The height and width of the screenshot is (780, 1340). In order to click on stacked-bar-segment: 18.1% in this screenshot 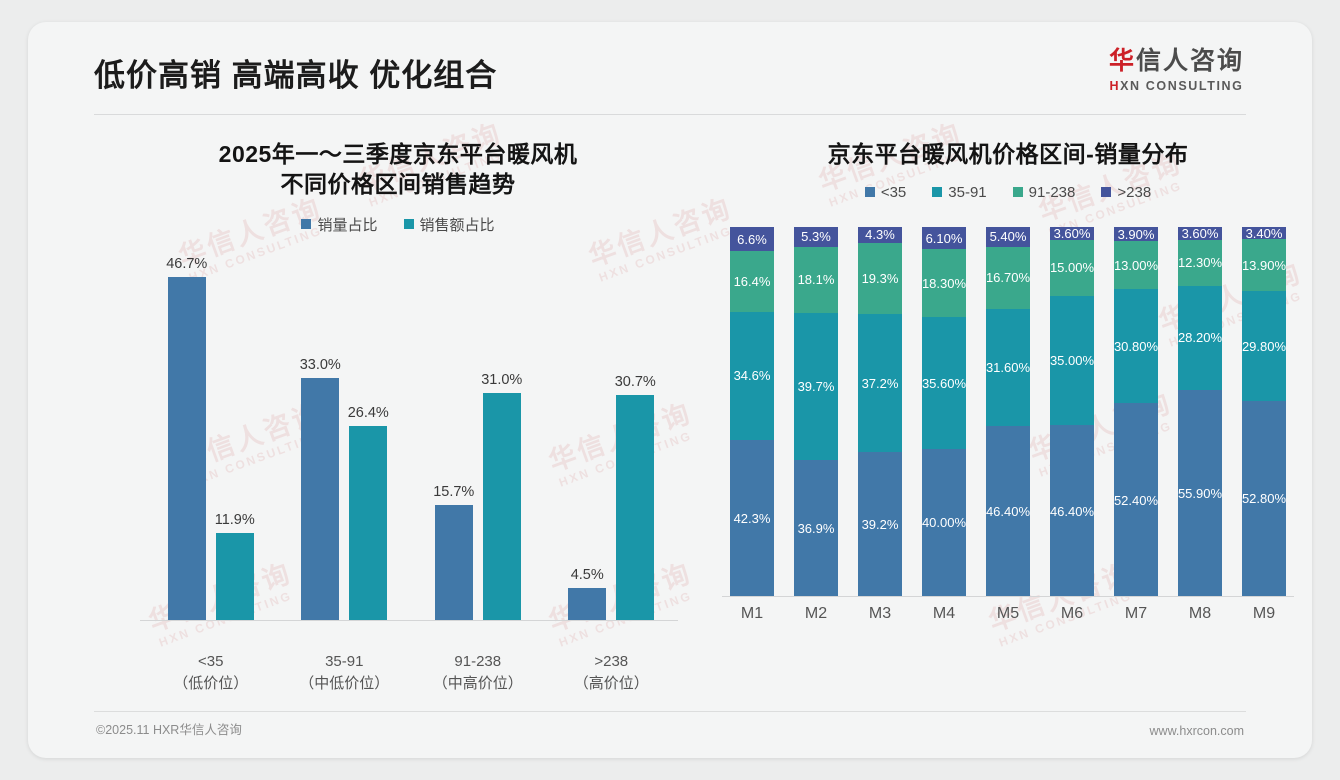, I will do `click(816, 280)`.